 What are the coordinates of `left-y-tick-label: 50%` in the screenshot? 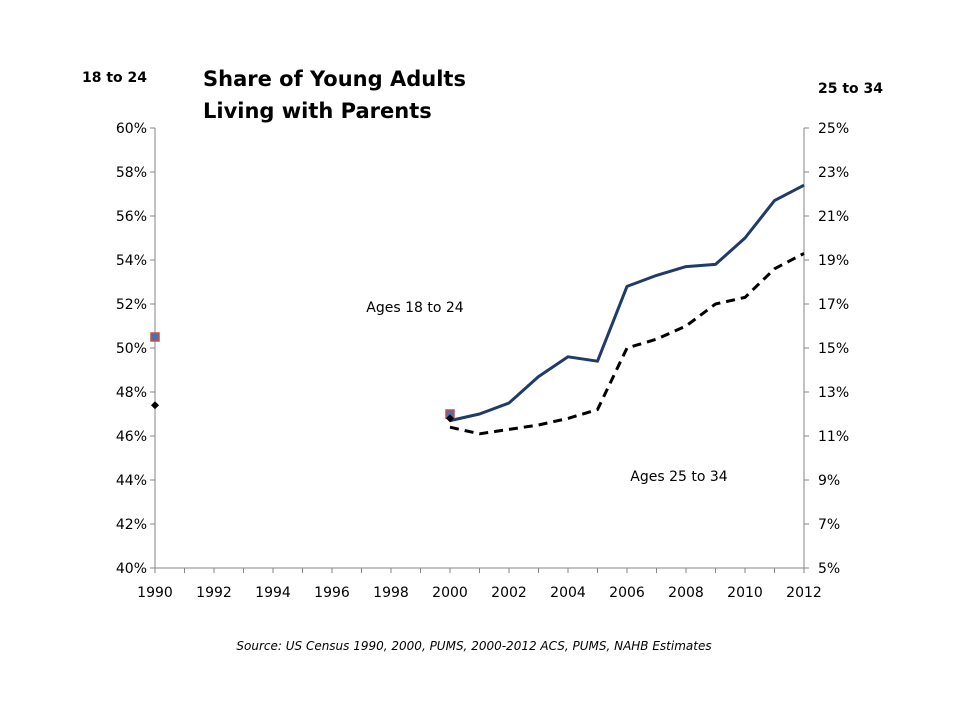 It's located at (131, 349).